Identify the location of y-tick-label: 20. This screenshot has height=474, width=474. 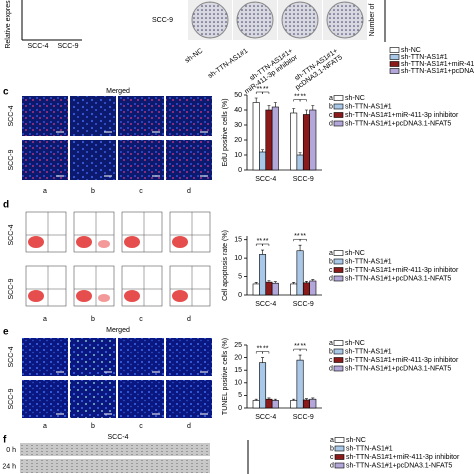
(238, 357).